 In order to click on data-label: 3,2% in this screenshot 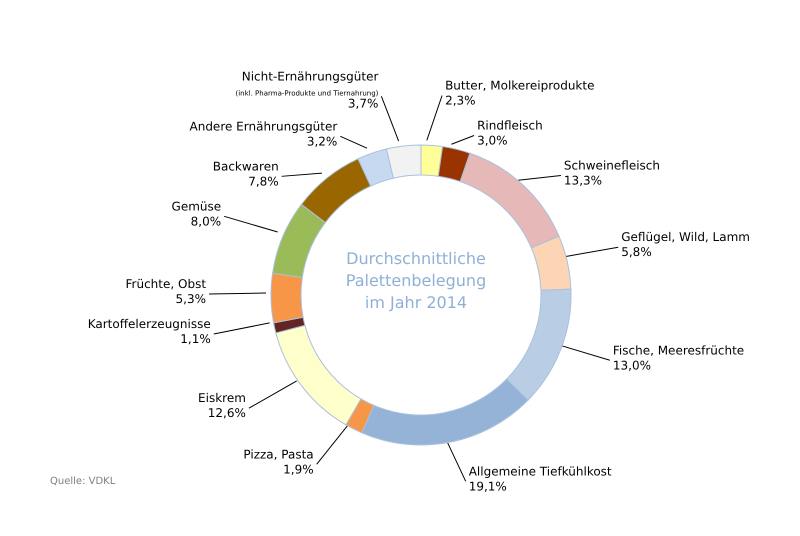, I will do `click(322, 141)`.